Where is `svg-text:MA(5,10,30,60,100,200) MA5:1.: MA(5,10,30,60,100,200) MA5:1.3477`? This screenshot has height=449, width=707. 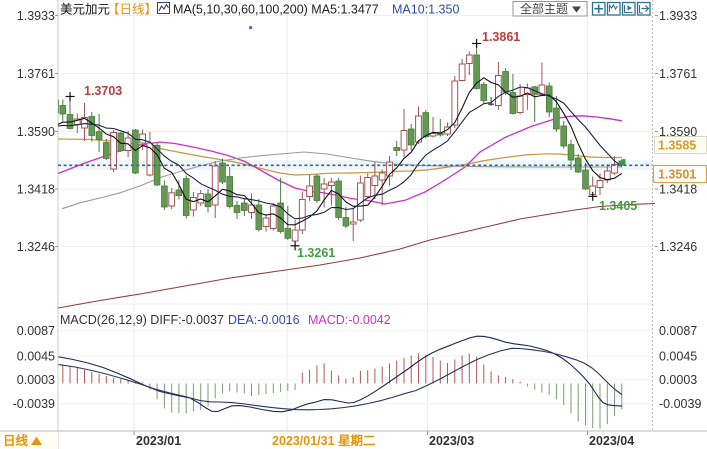 svg-text:MA(5,10,30,60,100,200) MA5:1.: MA(5,10,30,60,100,200) MA5:1.3477 is located at coordinates (276, 10).